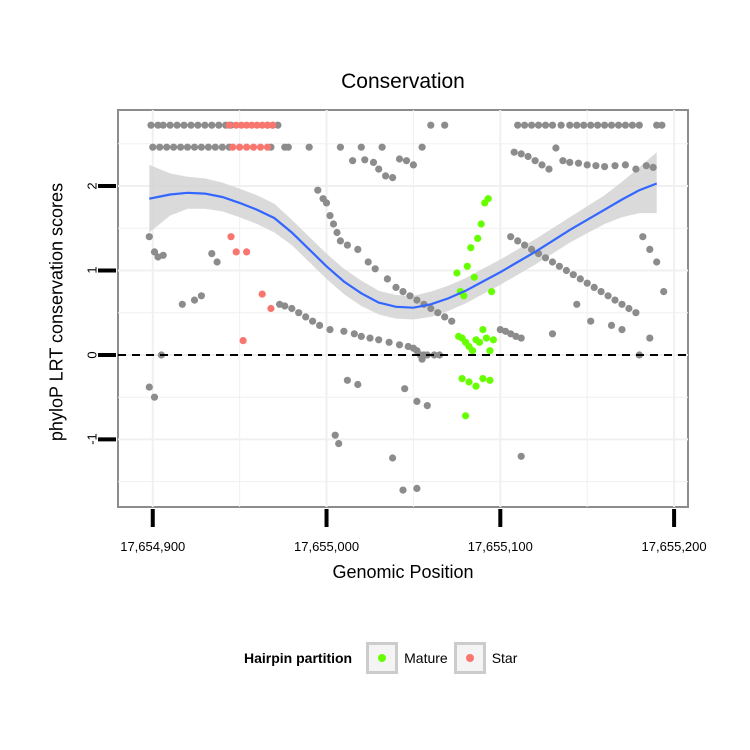  Describe the element at coordinates (92, 186) in the screenshot. I see `y-tick-label: 2` at that location.